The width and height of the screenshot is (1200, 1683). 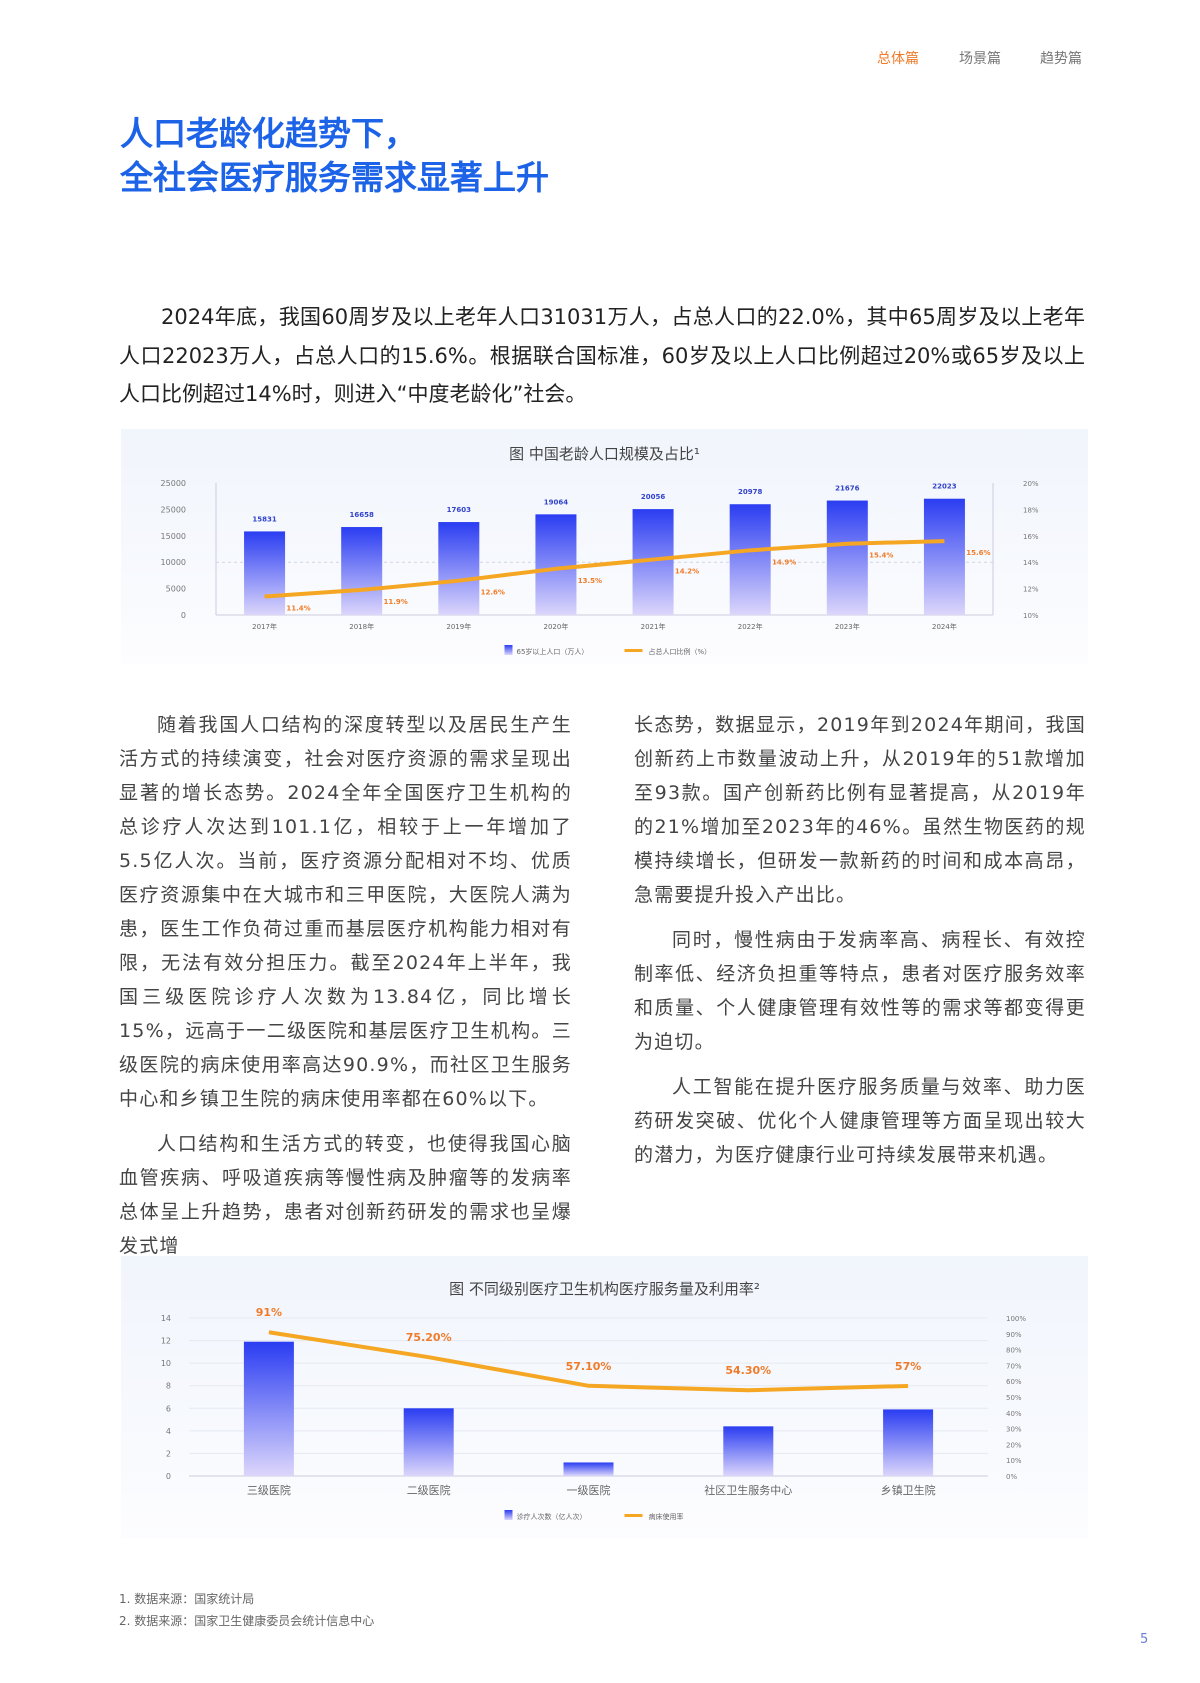 What do you see at coordinates (1014, 1366) in the screenshot?
I see `right-axis-tick-label: 70%` at bounding box center [1014, 1366].